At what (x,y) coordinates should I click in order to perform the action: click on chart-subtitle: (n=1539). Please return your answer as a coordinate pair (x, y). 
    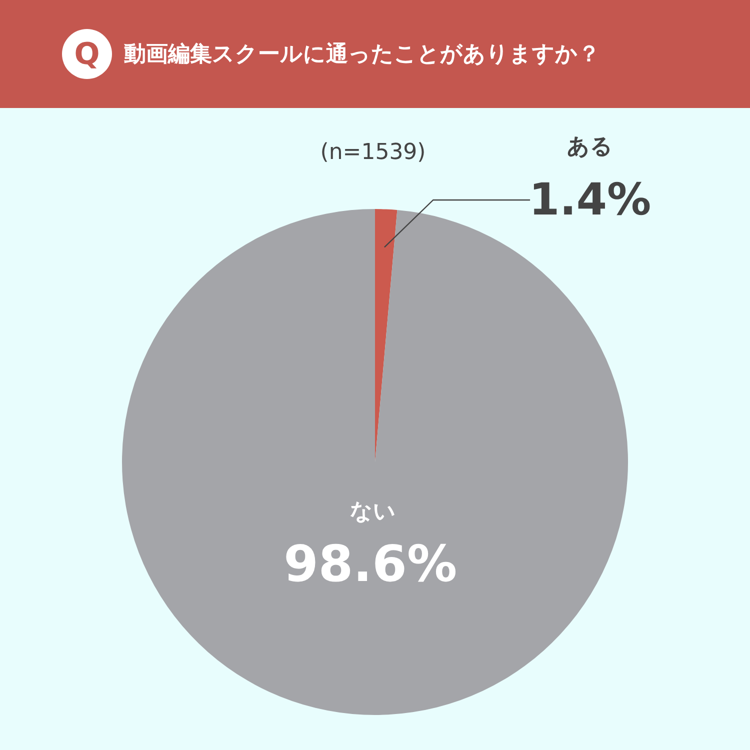
    Looking at the image, I should click on (373, 152).